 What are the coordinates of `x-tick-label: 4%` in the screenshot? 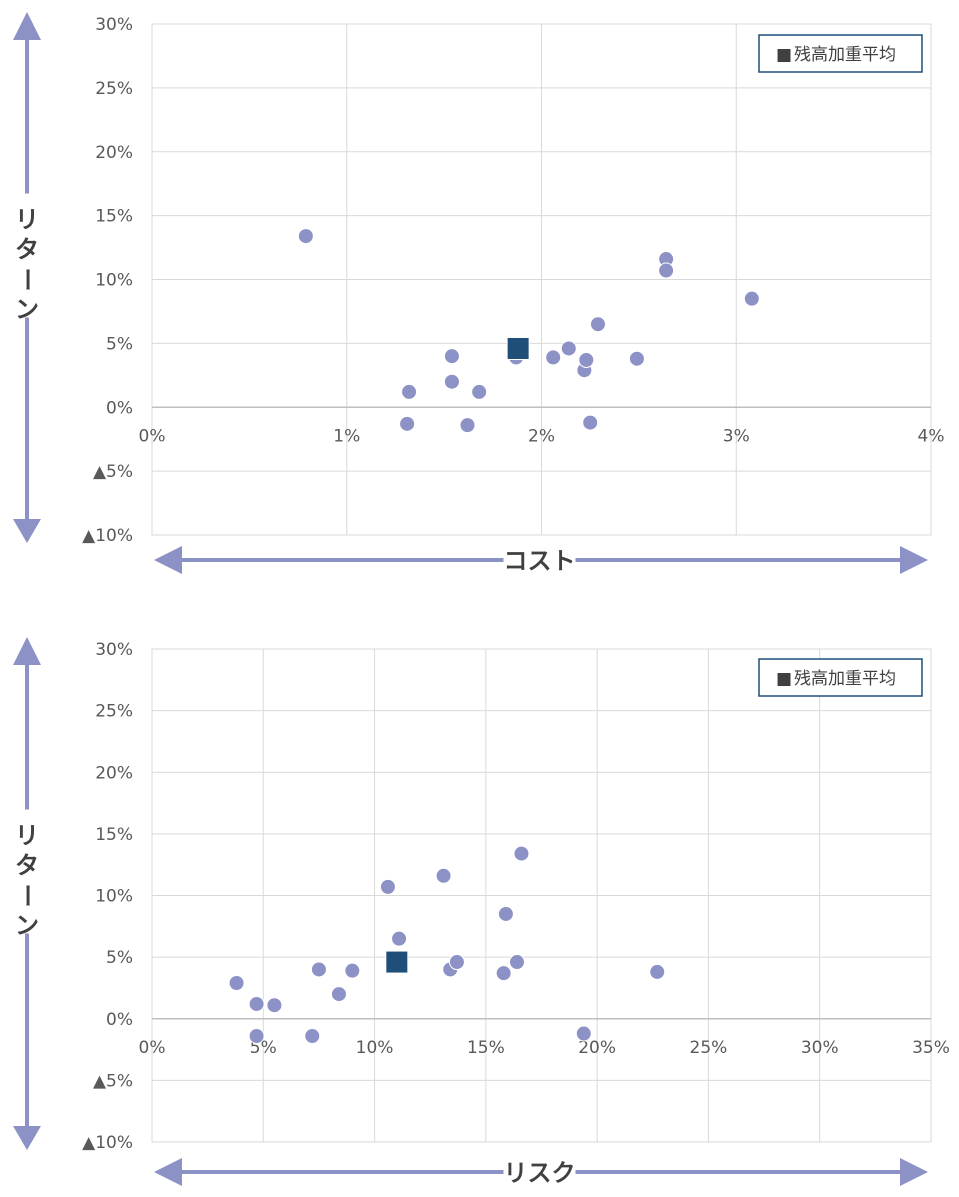 It's located at (931, 436).